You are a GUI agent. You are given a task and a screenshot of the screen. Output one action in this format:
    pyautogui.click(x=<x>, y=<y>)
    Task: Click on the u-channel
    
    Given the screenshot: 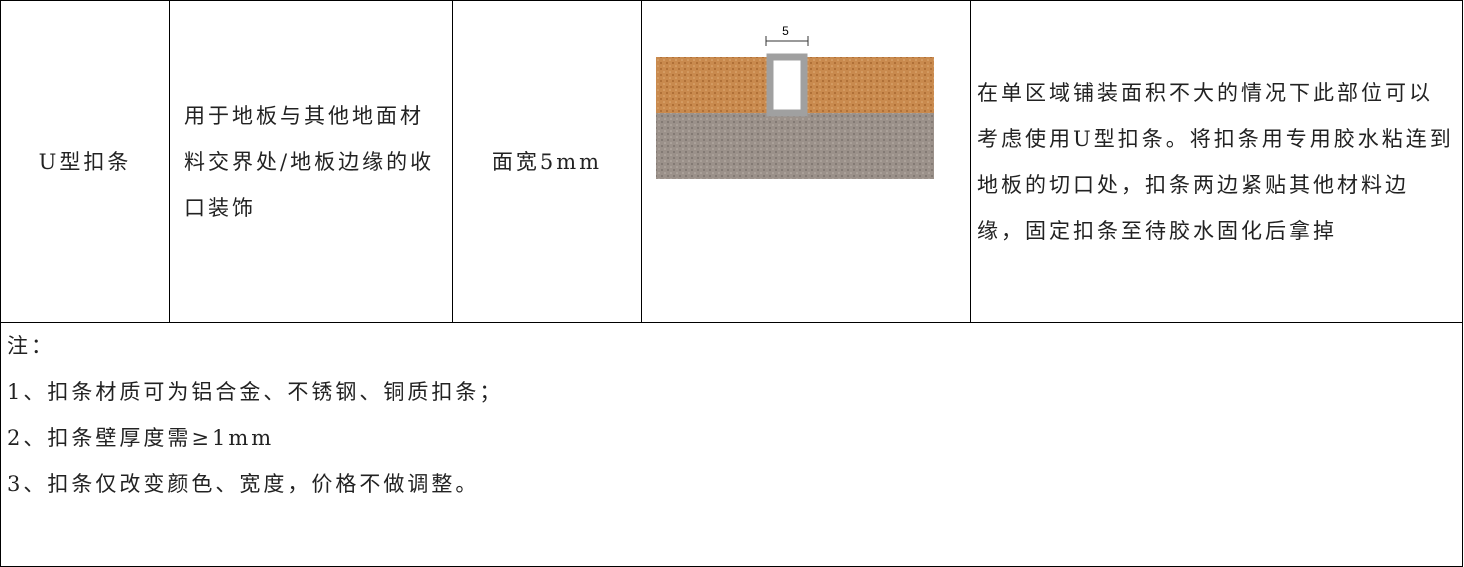 What is the action you would take?
    pyautogui.click(x=787, y=85)
    